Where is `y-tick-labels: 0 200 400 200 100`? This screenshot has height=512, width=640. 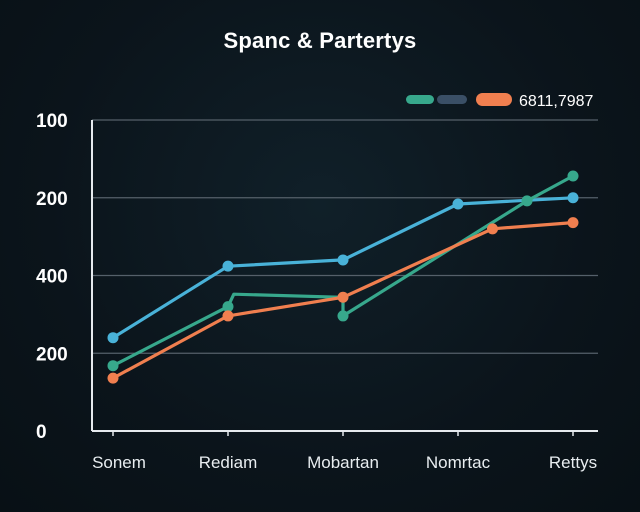 y-tick-labels: 0 200 400 200 100 is located at coordinates (52, 277).